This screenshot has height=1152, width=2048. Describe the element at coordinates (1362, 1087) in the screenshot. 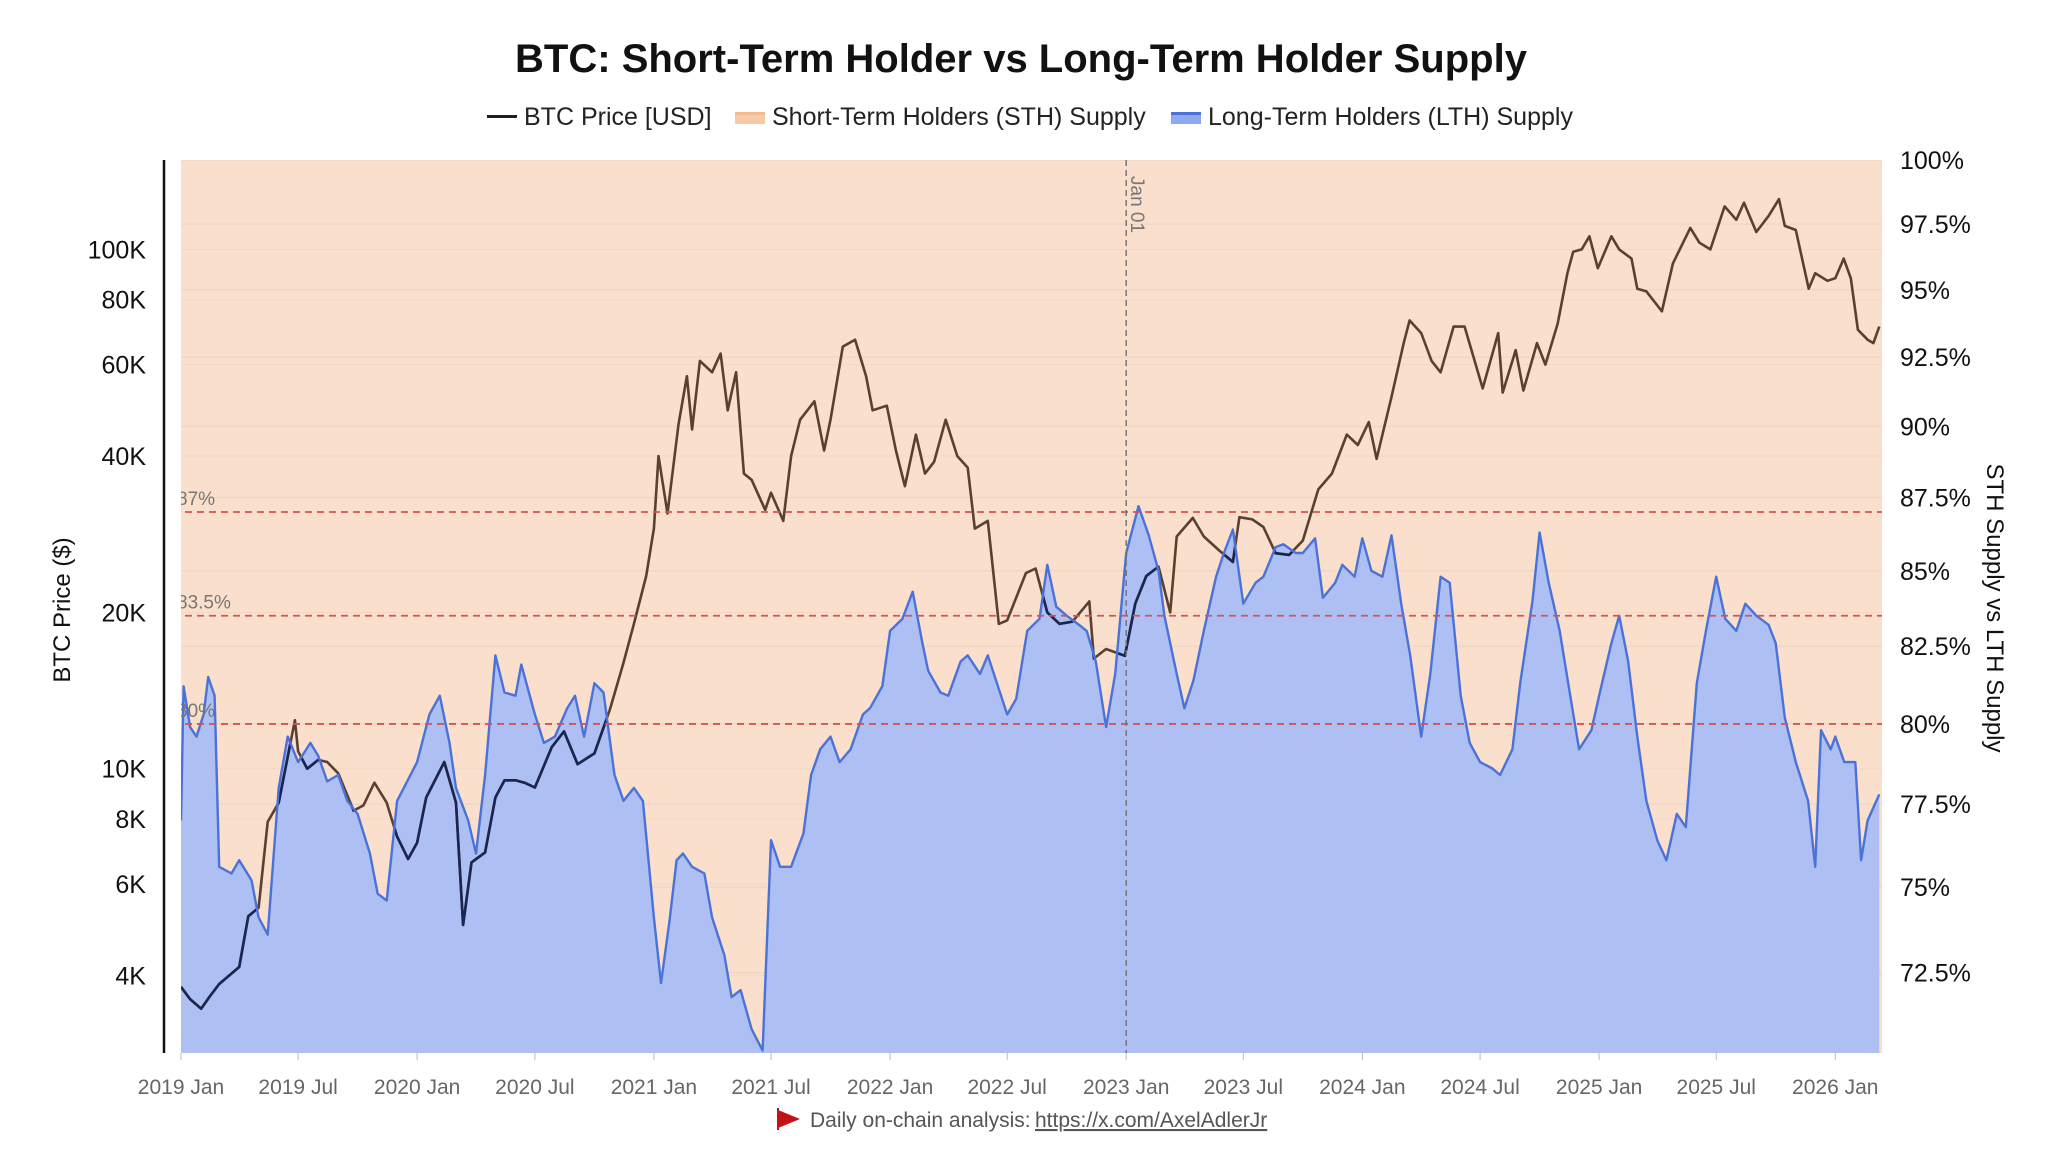

I see `x-axis-tick-label: 2024 Jan` at that location.